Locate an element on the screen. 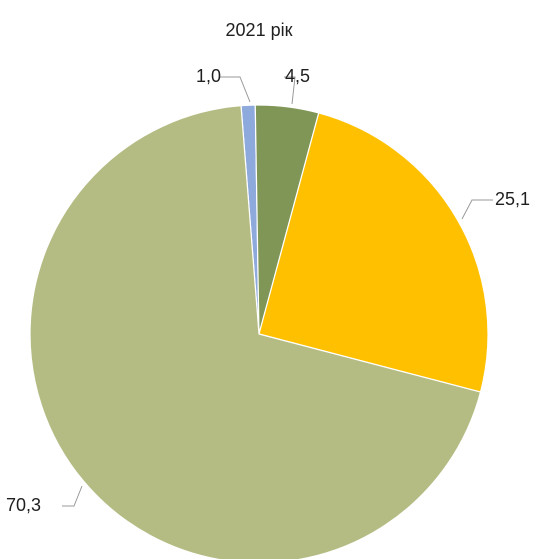  data-label-2: 4,5 is located at coordinates (297, 76).